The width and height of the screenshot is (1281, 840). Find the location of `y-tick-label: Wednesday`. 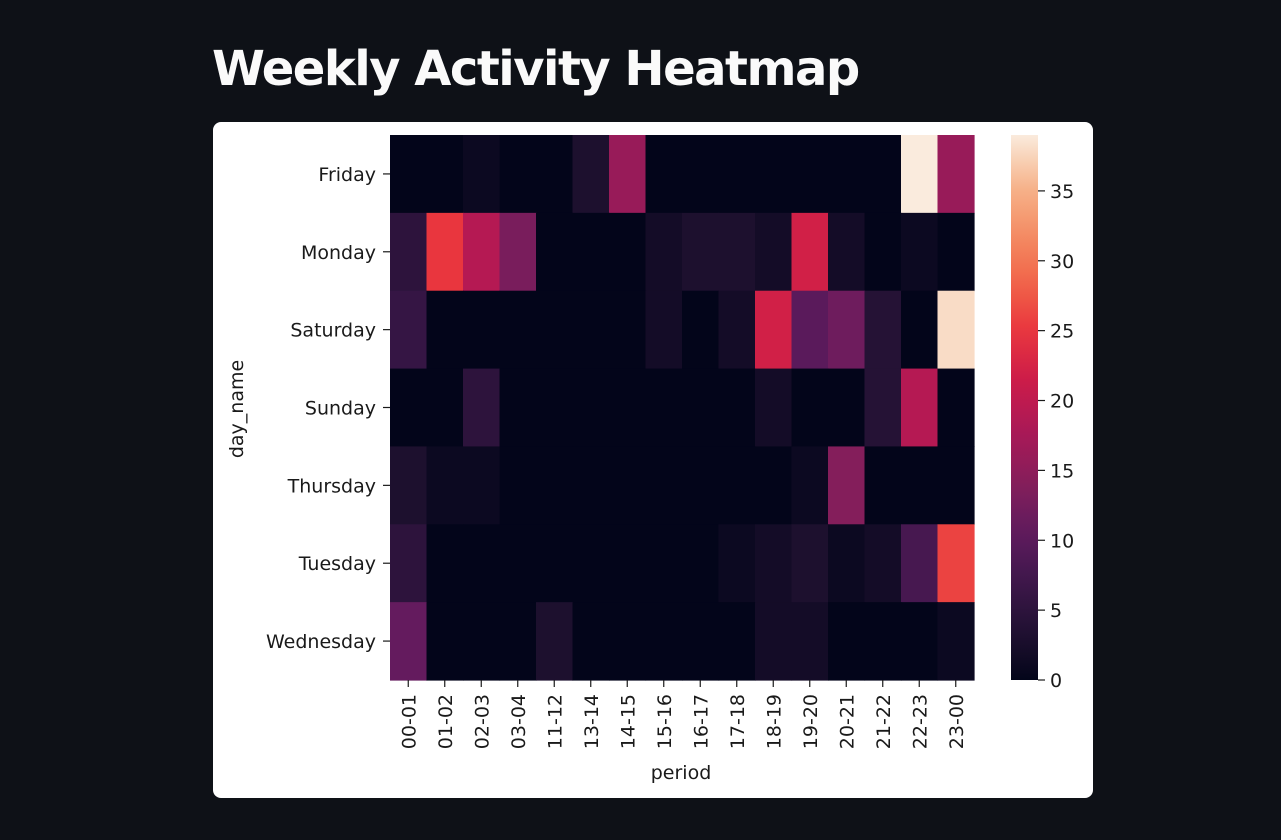

y-tick-label: Wednesday is located at coordinates (321, 642).